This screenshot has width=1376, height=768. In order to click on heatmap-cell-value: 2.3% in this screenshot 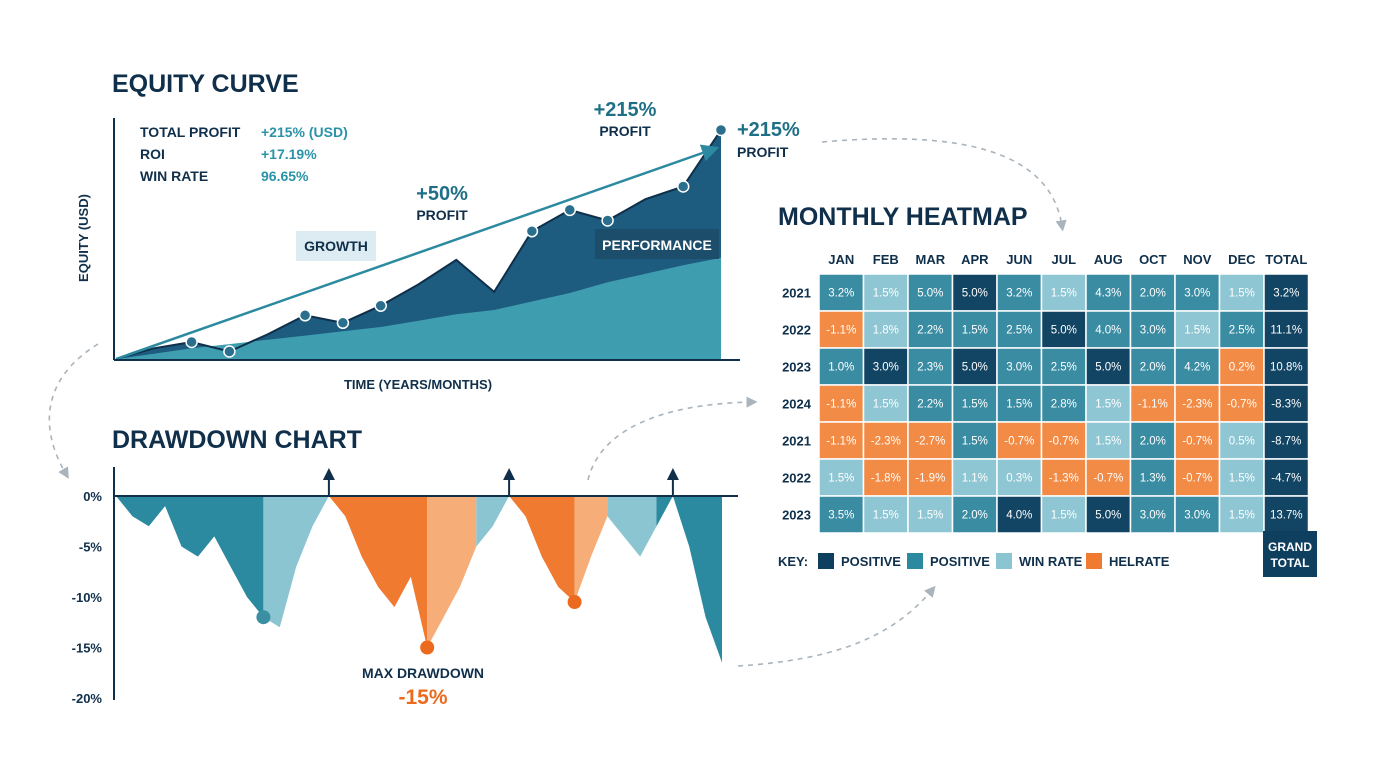, I will do `click(930, 368)`.